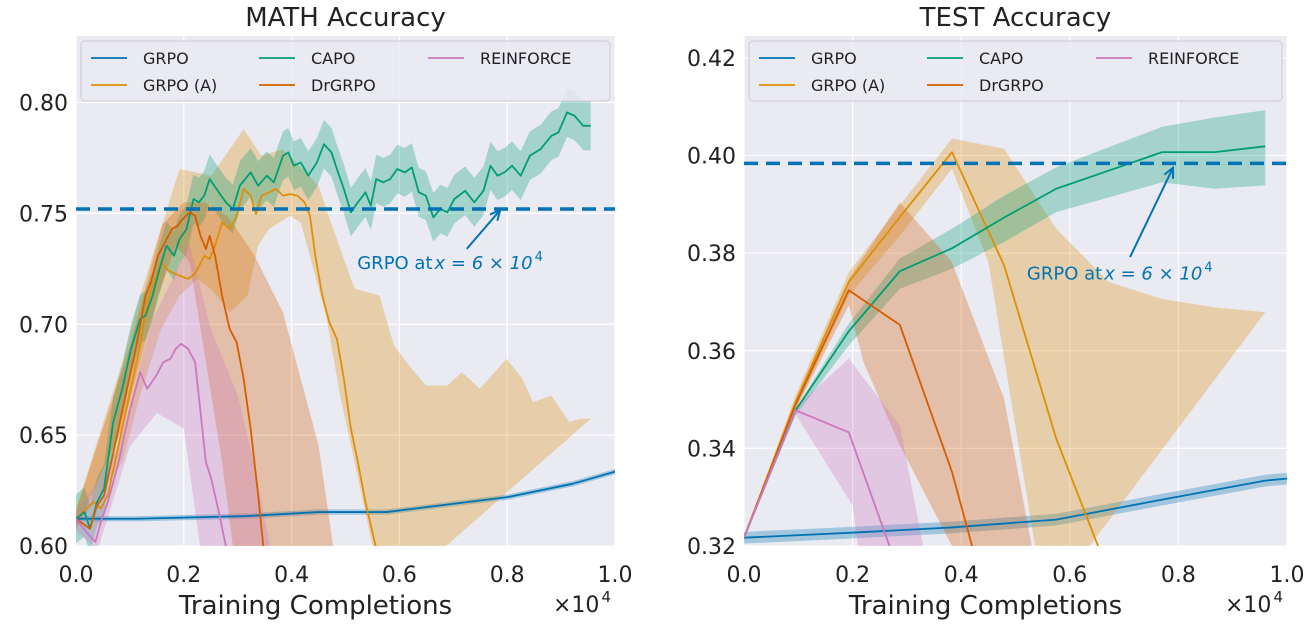 The height and width of the screenshot is (625, 1311). Describe the element at coordinates (43, 214) in the screenshot. I see `y-tick-label: 0.75` at that location.